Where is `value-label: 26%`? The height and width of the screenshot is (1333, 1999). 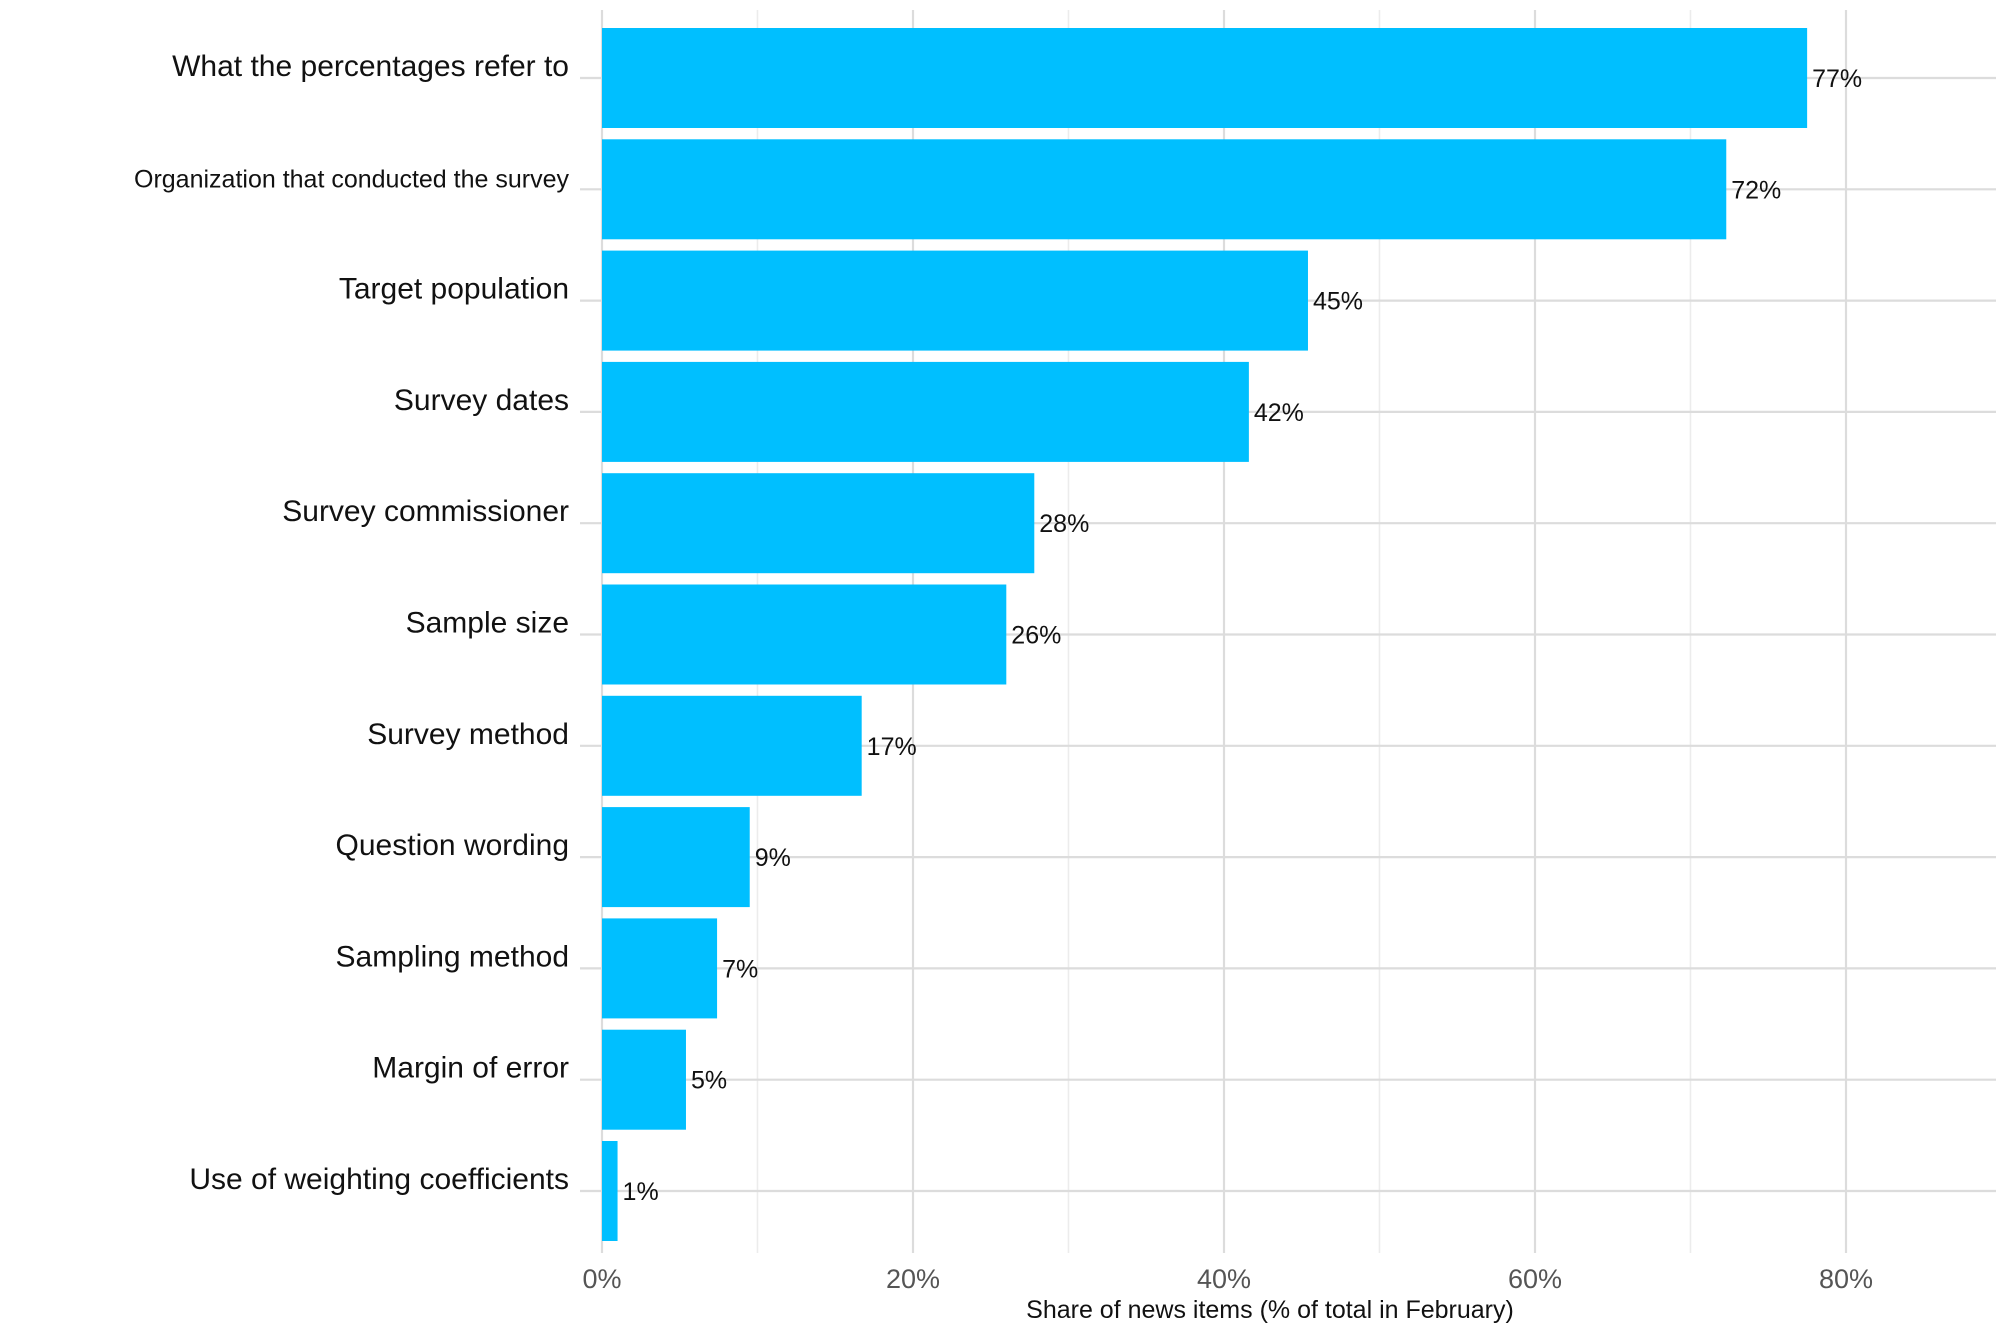
value-label: 26% is located at coordinates (1036, 636).